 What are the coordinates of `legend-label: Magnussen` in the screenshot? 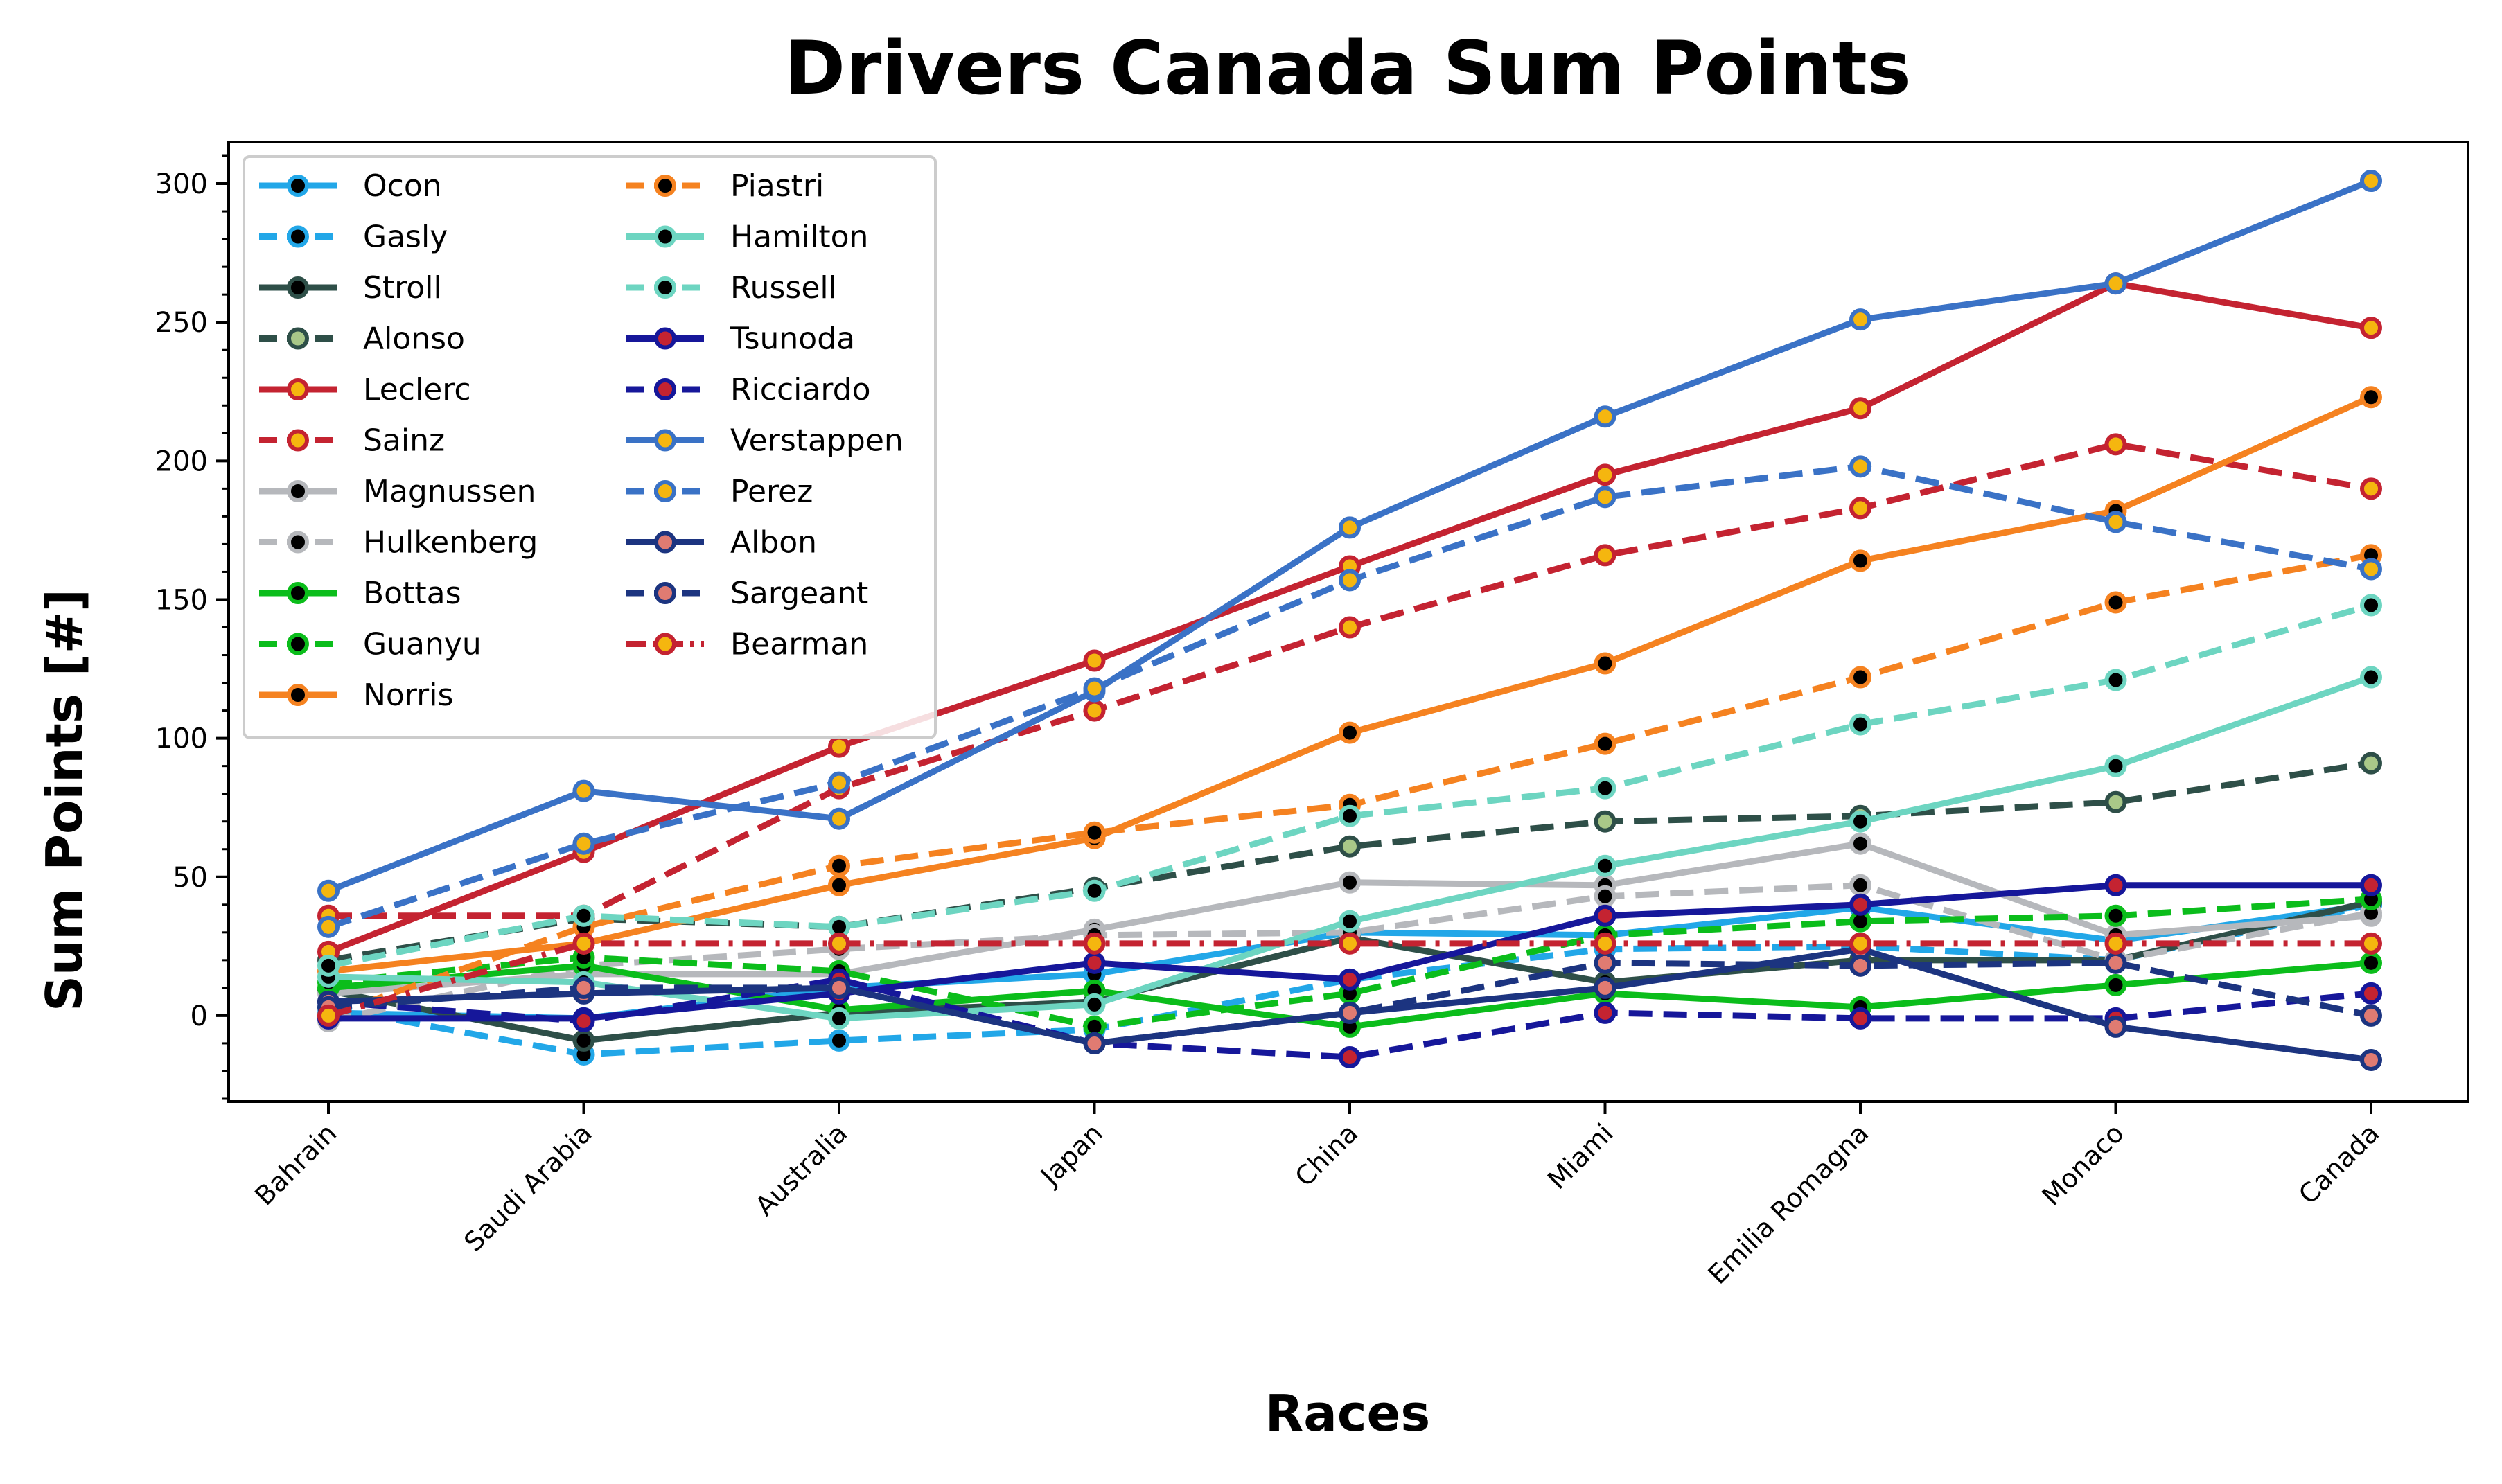 It's located at (450, 491).